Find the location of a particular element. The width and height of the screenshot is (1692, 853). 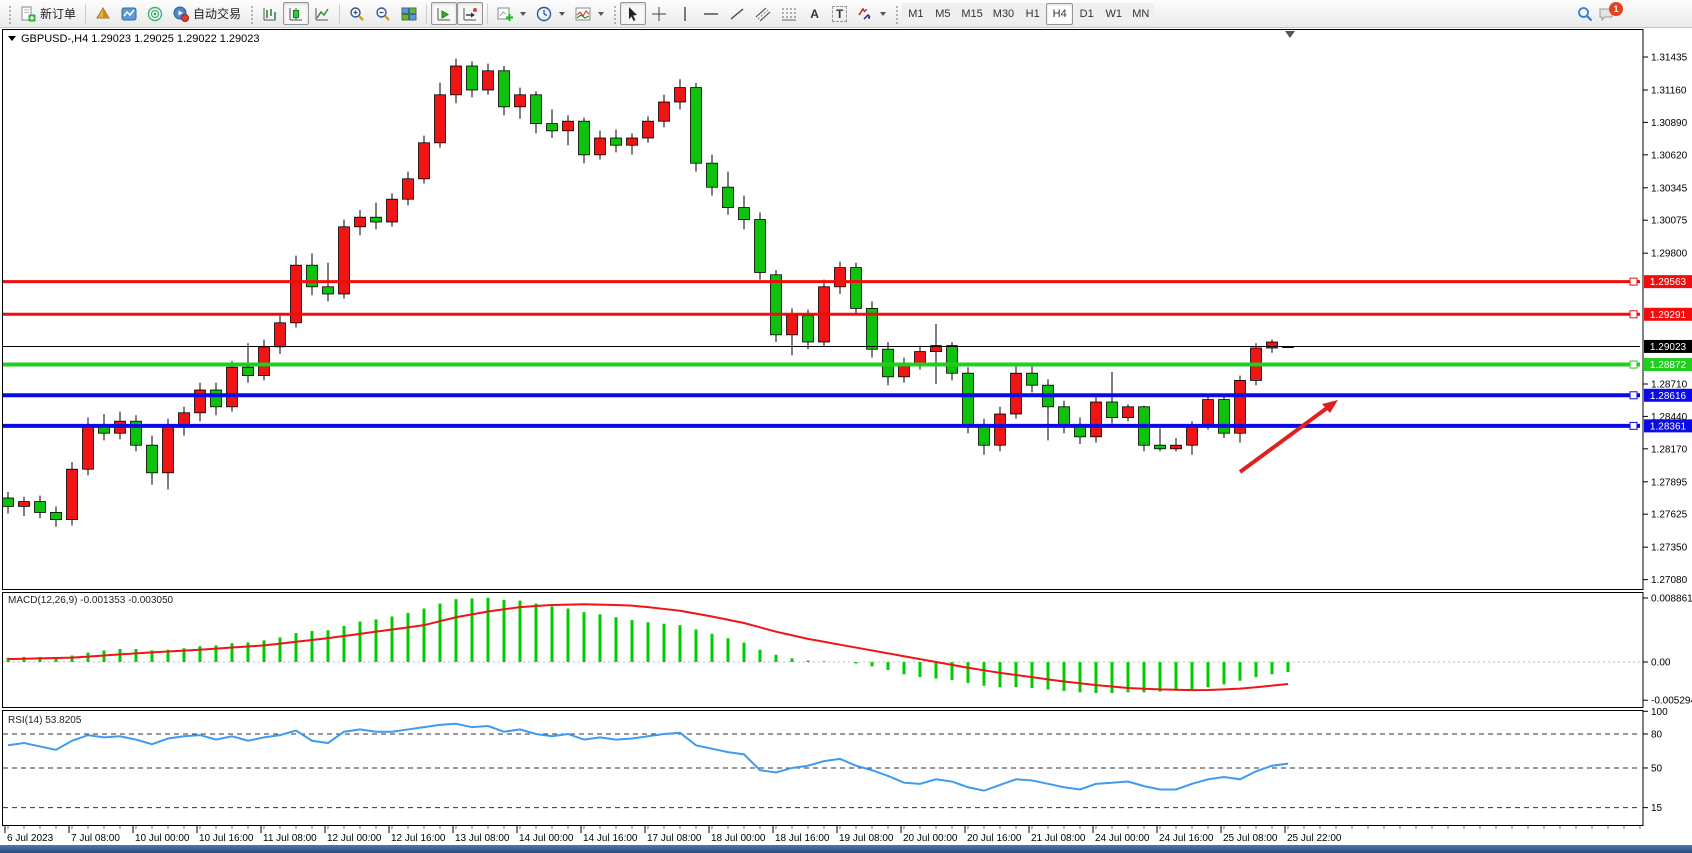

auto-scroll-icon is located at coordinates (444, 13).